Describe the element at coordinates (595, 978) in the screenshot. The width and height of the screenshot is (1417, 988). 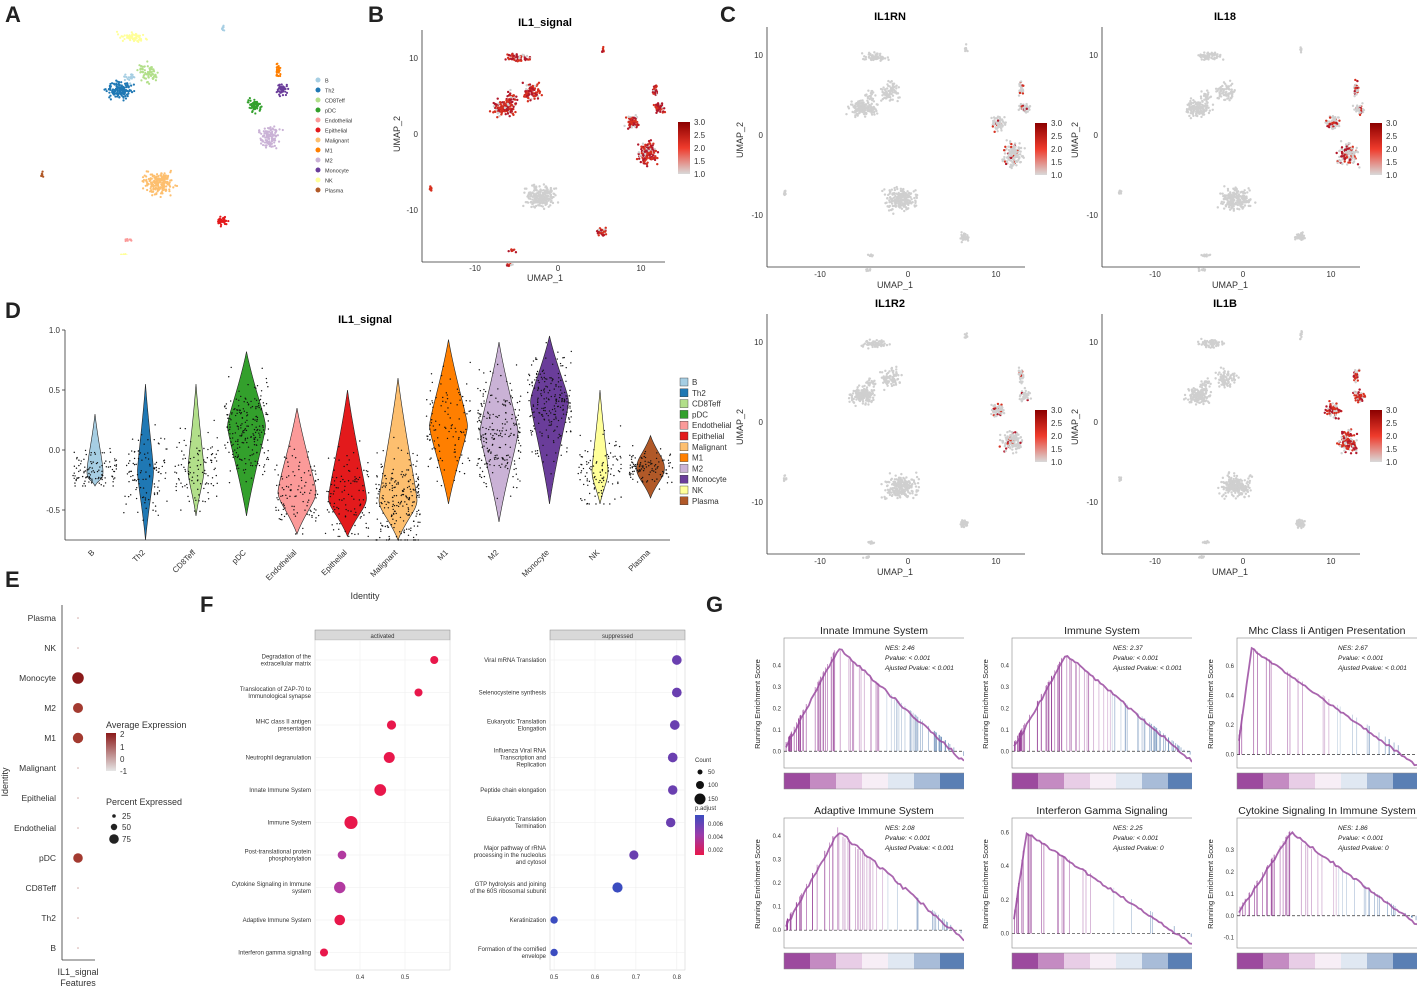
I see `x-tick: 0.6` at that location.